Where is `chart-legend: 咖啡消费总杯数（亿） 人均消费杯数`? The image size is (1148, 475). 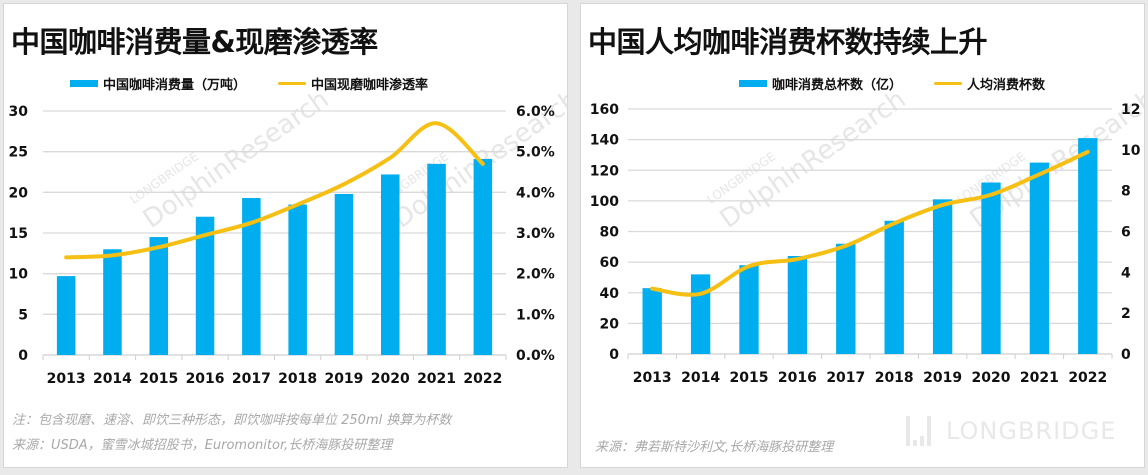 chart-legend: 咖啡消费总杯数（亿） 人均消费杯数 is located at coordinates (908, 83).